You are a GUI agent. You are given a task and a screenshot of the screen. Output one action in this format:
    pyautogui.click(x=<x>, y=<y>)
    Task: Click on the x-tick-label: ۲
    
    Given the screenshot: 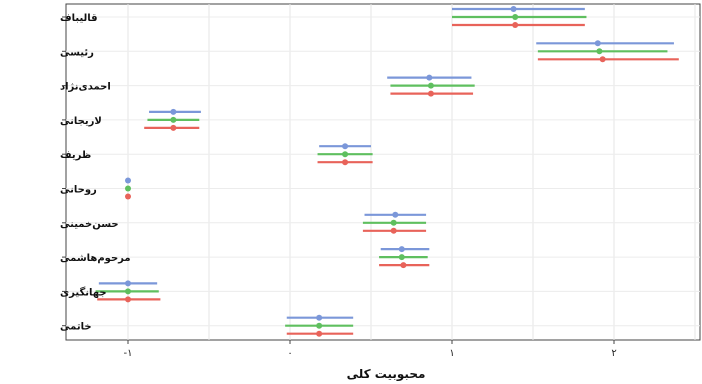 What is the action you would take?
    pyautogui.click(x=613, y=353)
    